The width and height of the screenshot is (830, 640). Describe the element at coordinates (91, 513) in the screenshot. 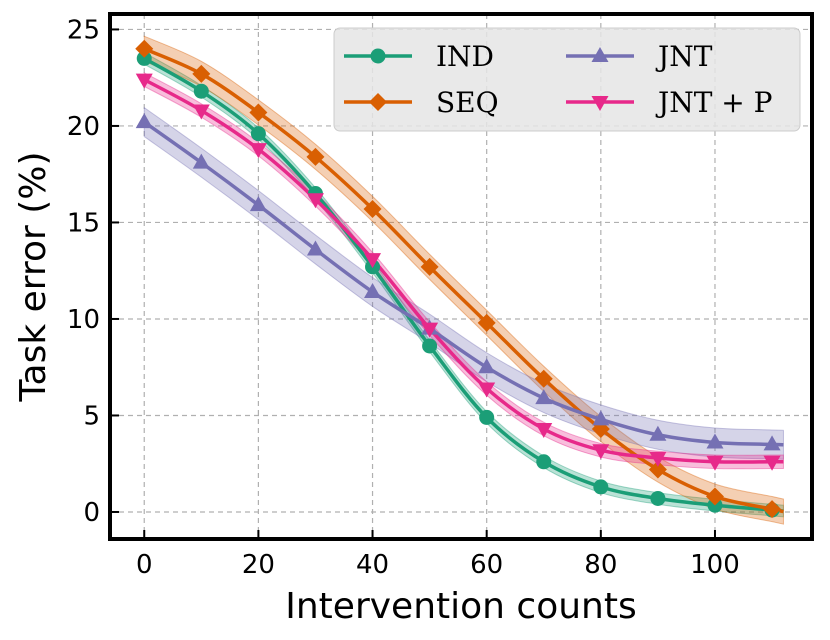

I see `y-tick-label: 0` at that location.